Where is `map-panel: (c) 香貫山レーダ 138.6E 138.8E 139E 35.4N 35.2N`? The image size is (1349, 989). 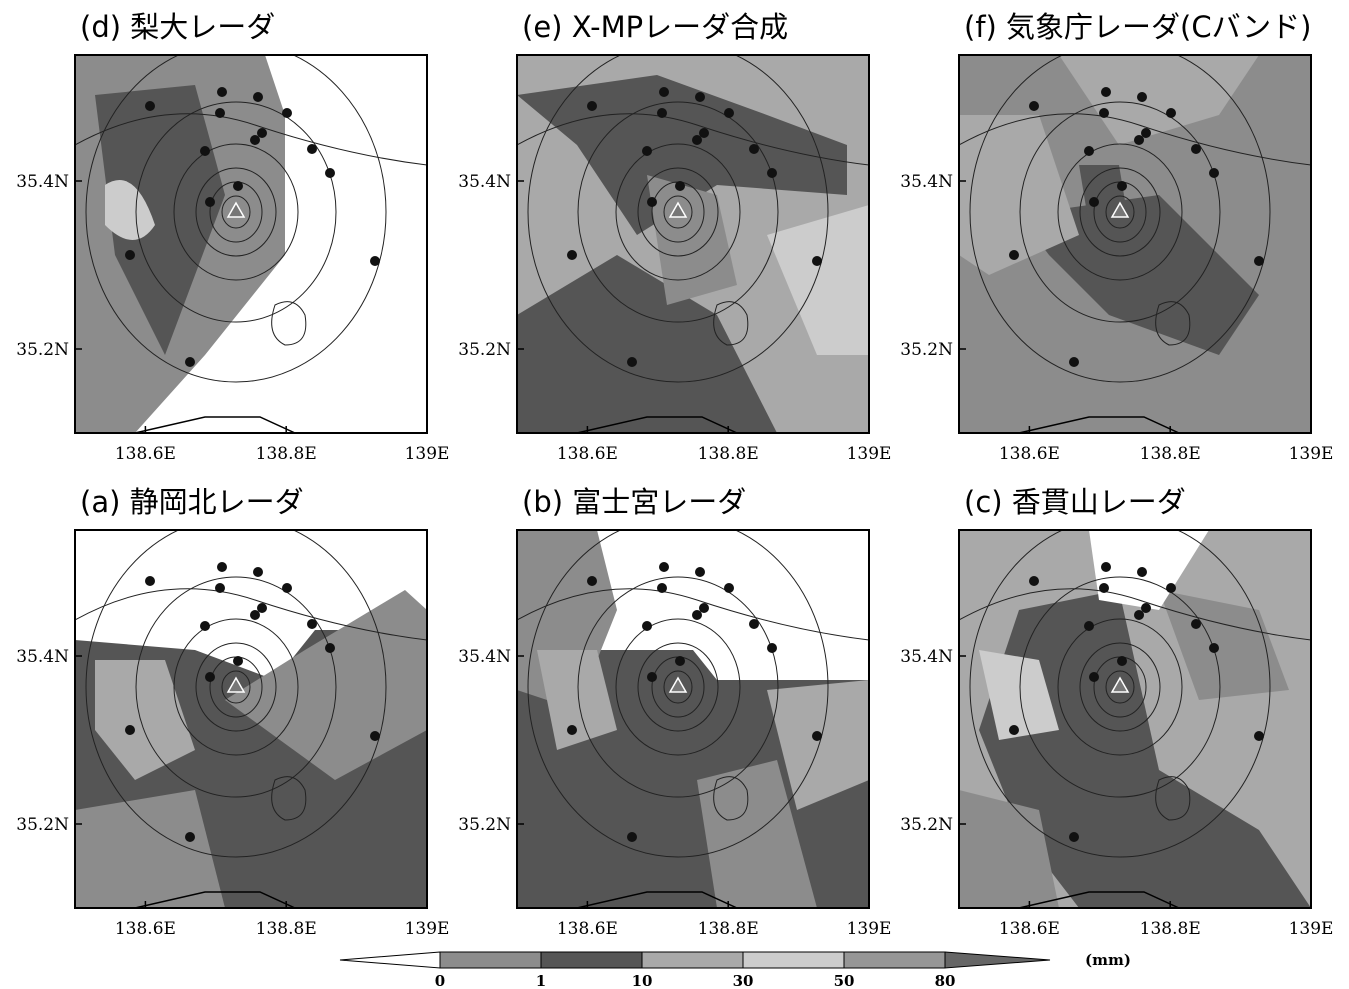 map-panel: (c) 香貫山レーダ 138.6E 138.8E 139E 35.4N 35.2N is located at coordinates (1116, 712).